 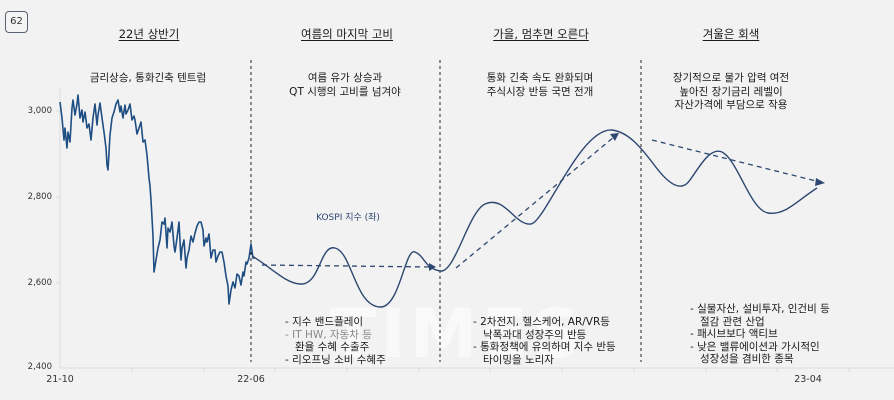 I want to click on note-item-cont: 환율 수혜 수출주, so click(x=332, y=347).